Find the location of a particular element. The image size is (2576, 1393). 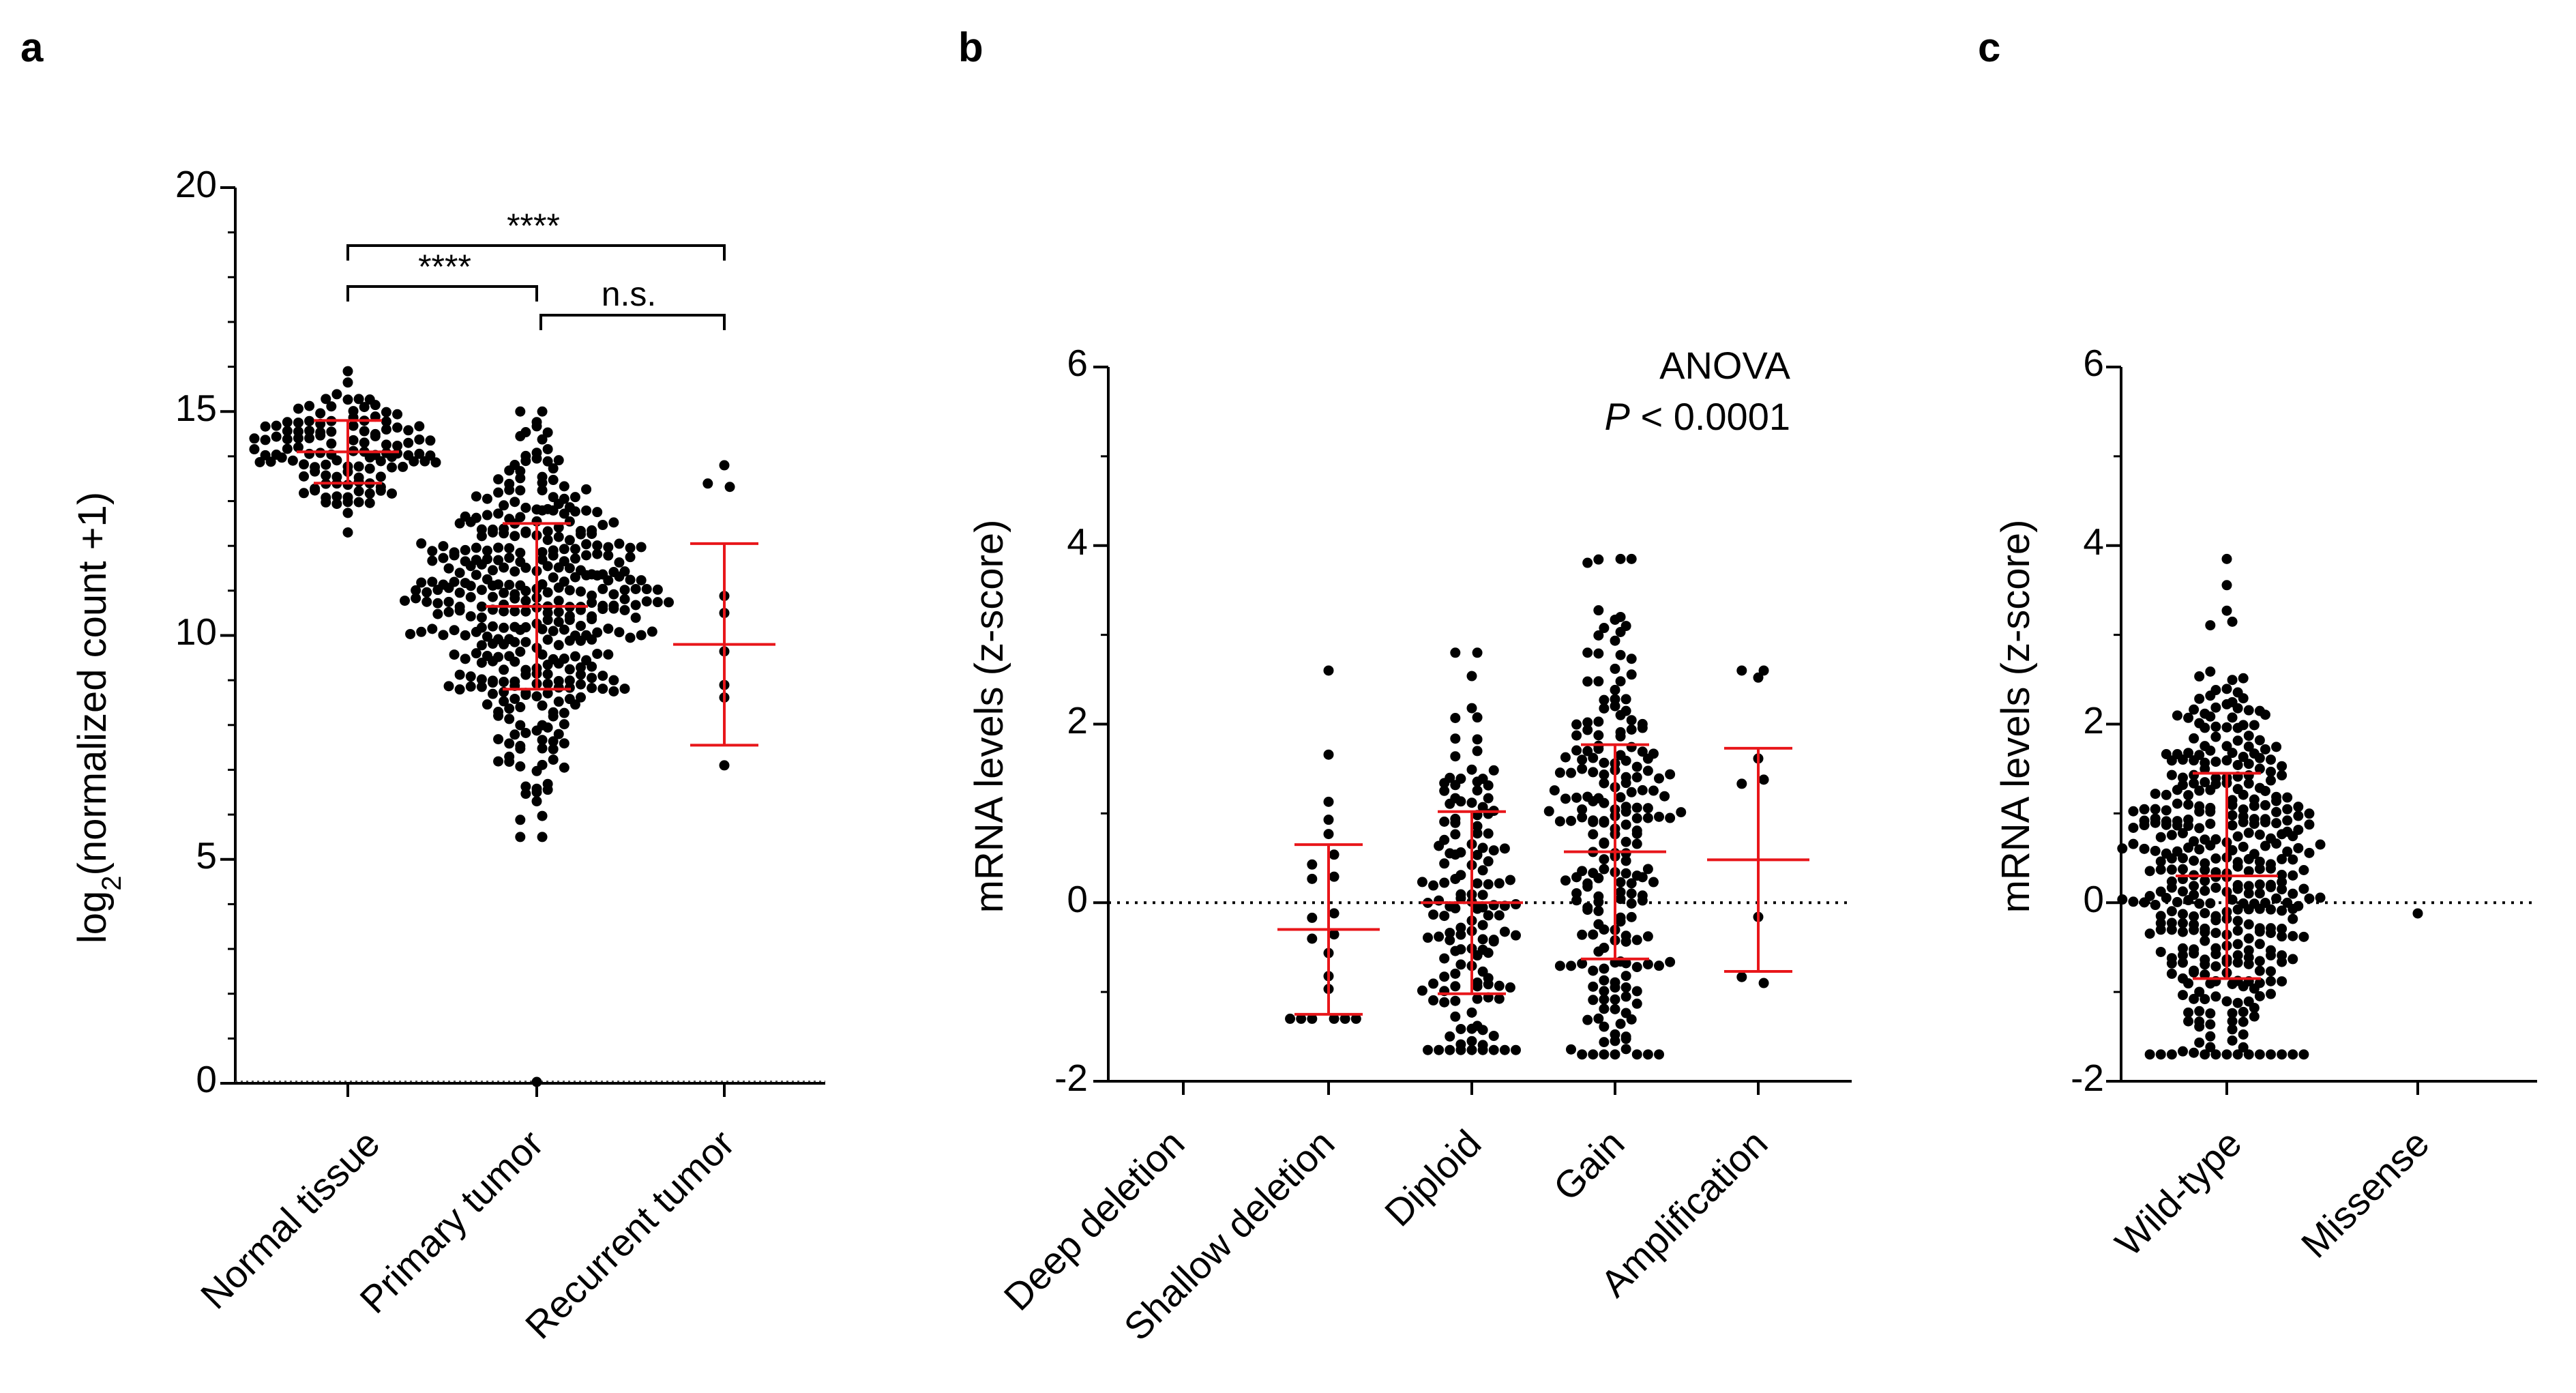

panel-label-c: c is located at coordinates (1989, 47).